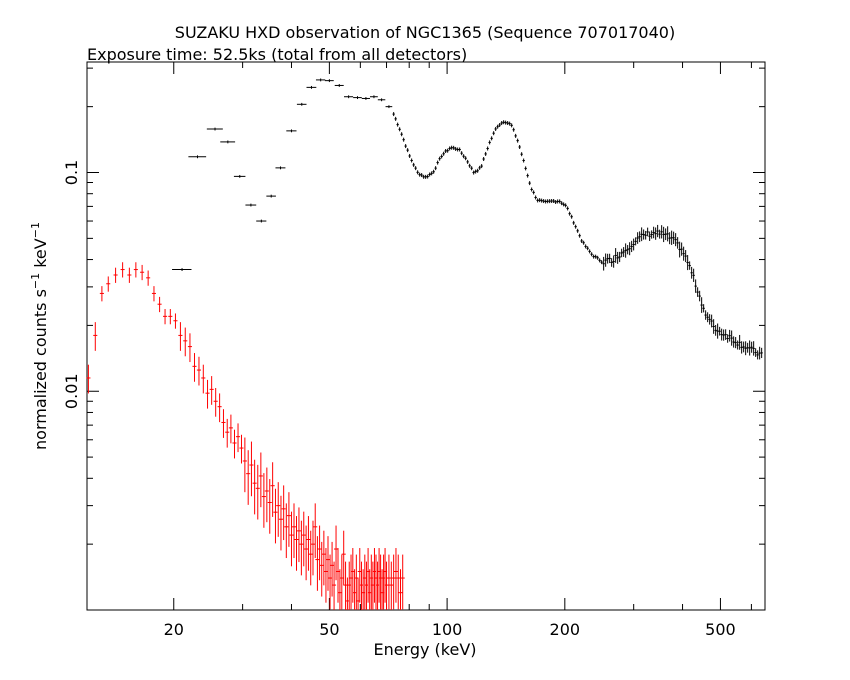  I want to click on y-axis-label-exp1: −1, so click(35, 281).